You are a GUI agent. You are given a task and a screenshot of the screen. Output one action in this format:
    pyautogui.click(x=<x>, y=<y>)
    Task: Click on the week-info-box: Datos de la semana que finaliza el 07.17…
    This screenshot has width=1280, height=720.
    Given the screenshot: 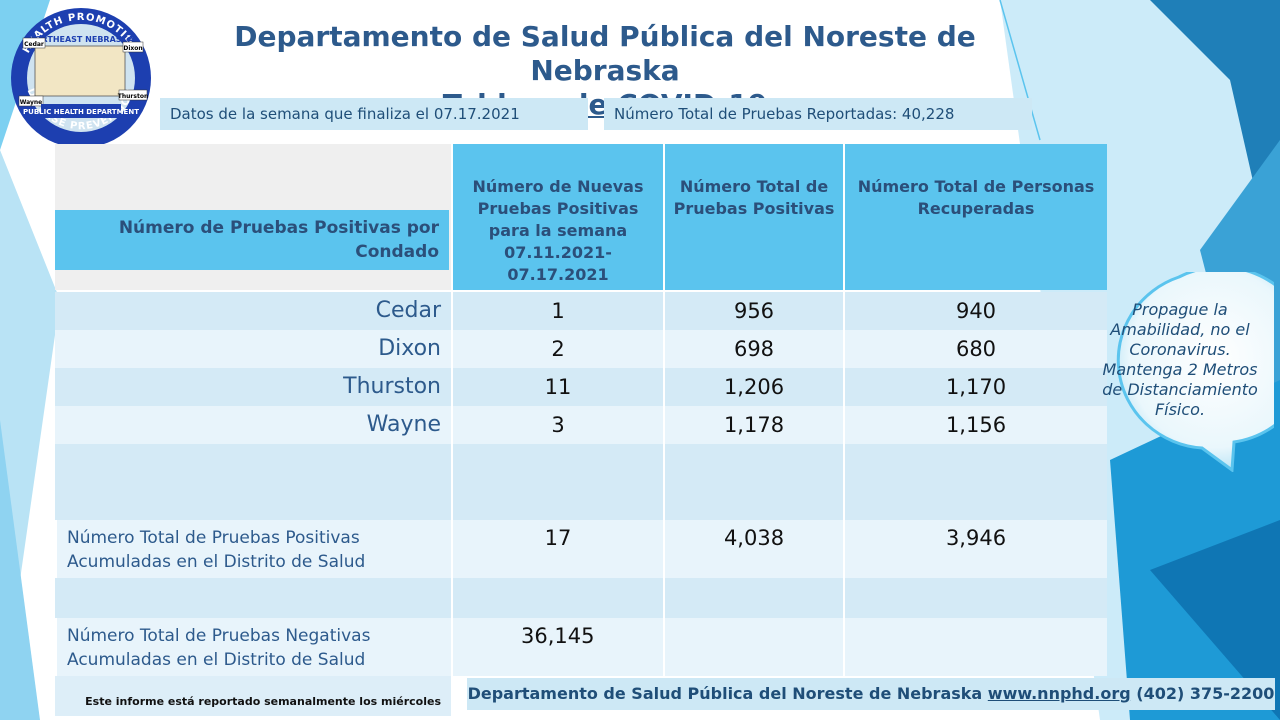 What is the action you would take?
    pyautogui.click(x=374, y=114)
    